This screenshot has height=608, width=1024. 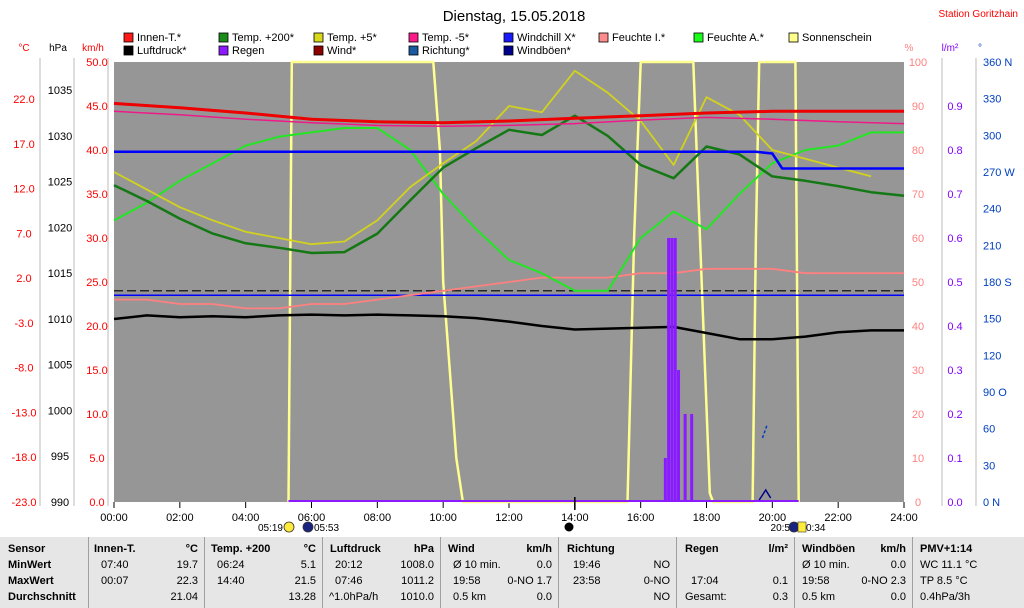 I want to click on temp200-unit: °C, so click(x=309, y=549).